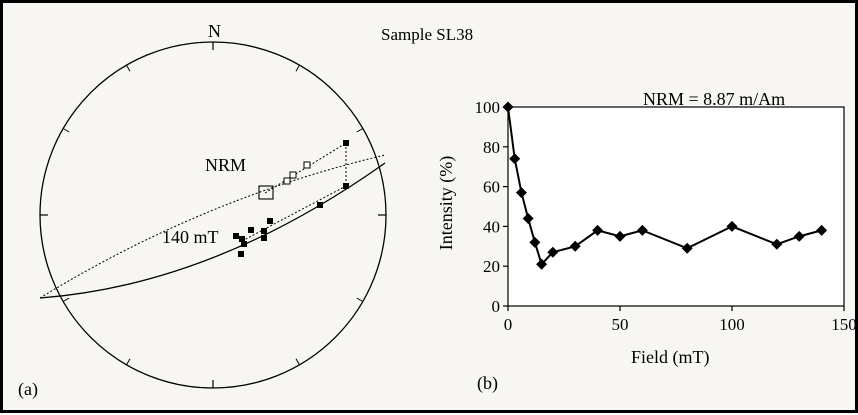  Describe the element at coordinates (491, 207) in the screenshot. I see `y-axis-ticks: 0 20 40 60 80 100` at that location.